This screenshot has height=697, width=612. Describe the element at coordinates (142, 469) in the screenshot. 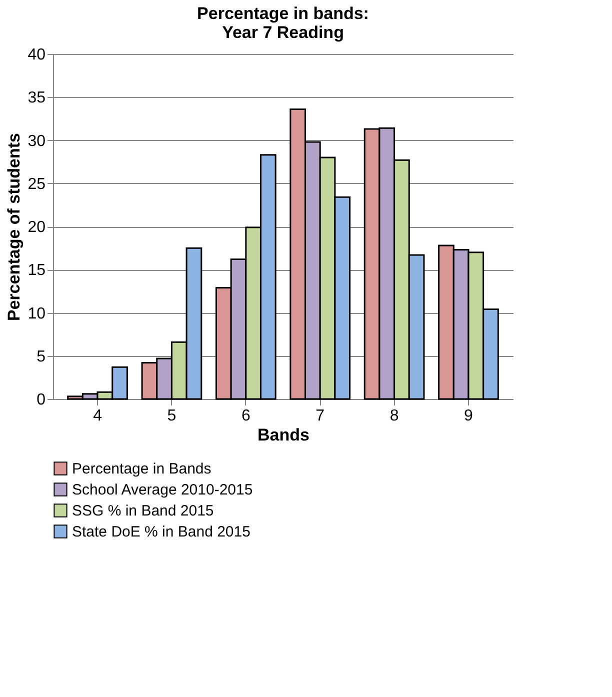

I see `legend-label: Percentage in Bands` at that location.